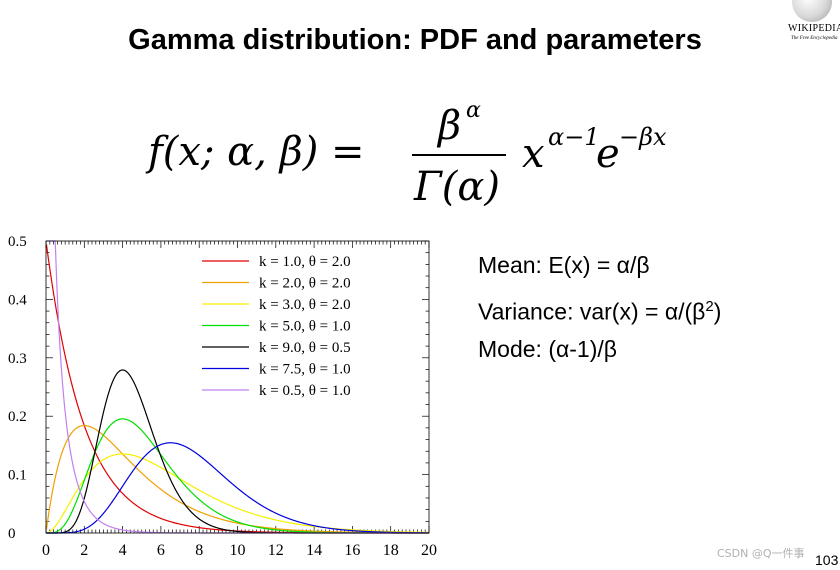 The width and height of the screenshot is (840, 570). Describe the element at coordinates (17, 300) in the screenshot. I see `y-tick-label: 0.4` at that location.